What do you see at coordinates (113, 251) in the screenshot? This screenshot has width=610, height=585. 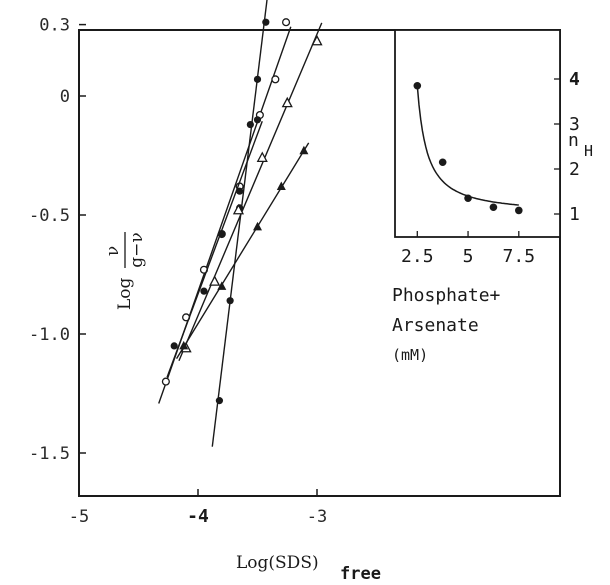 I see `y-axis-label-numerator: ν` at bounding box center [113, 251].